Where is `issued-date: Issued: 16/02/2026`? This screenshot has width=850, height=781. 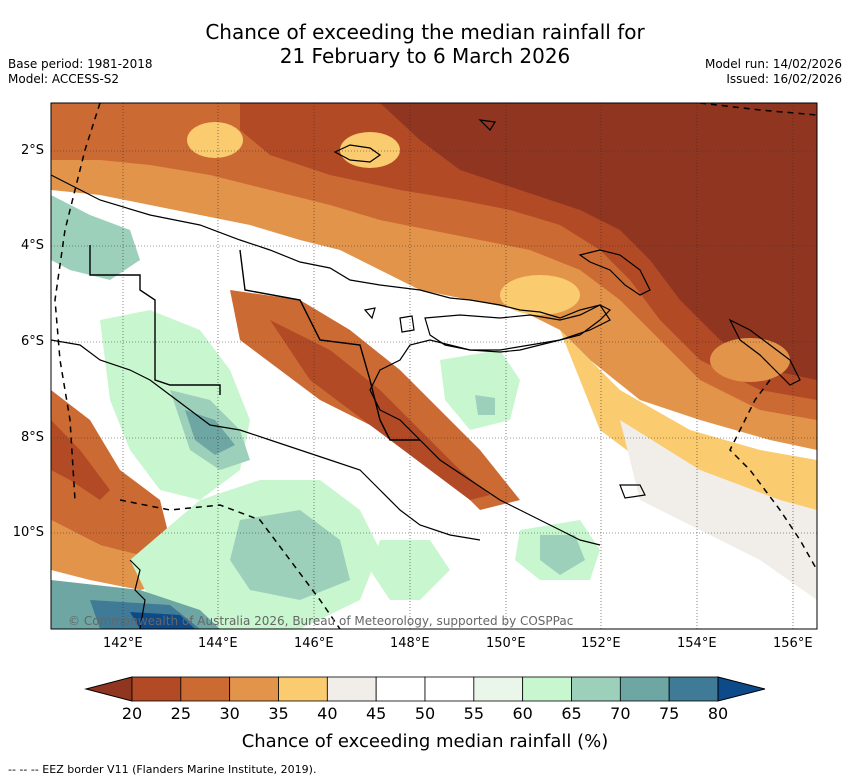
issued-date: Issued: 16/02/2026 is located at coordinates (784, 79).